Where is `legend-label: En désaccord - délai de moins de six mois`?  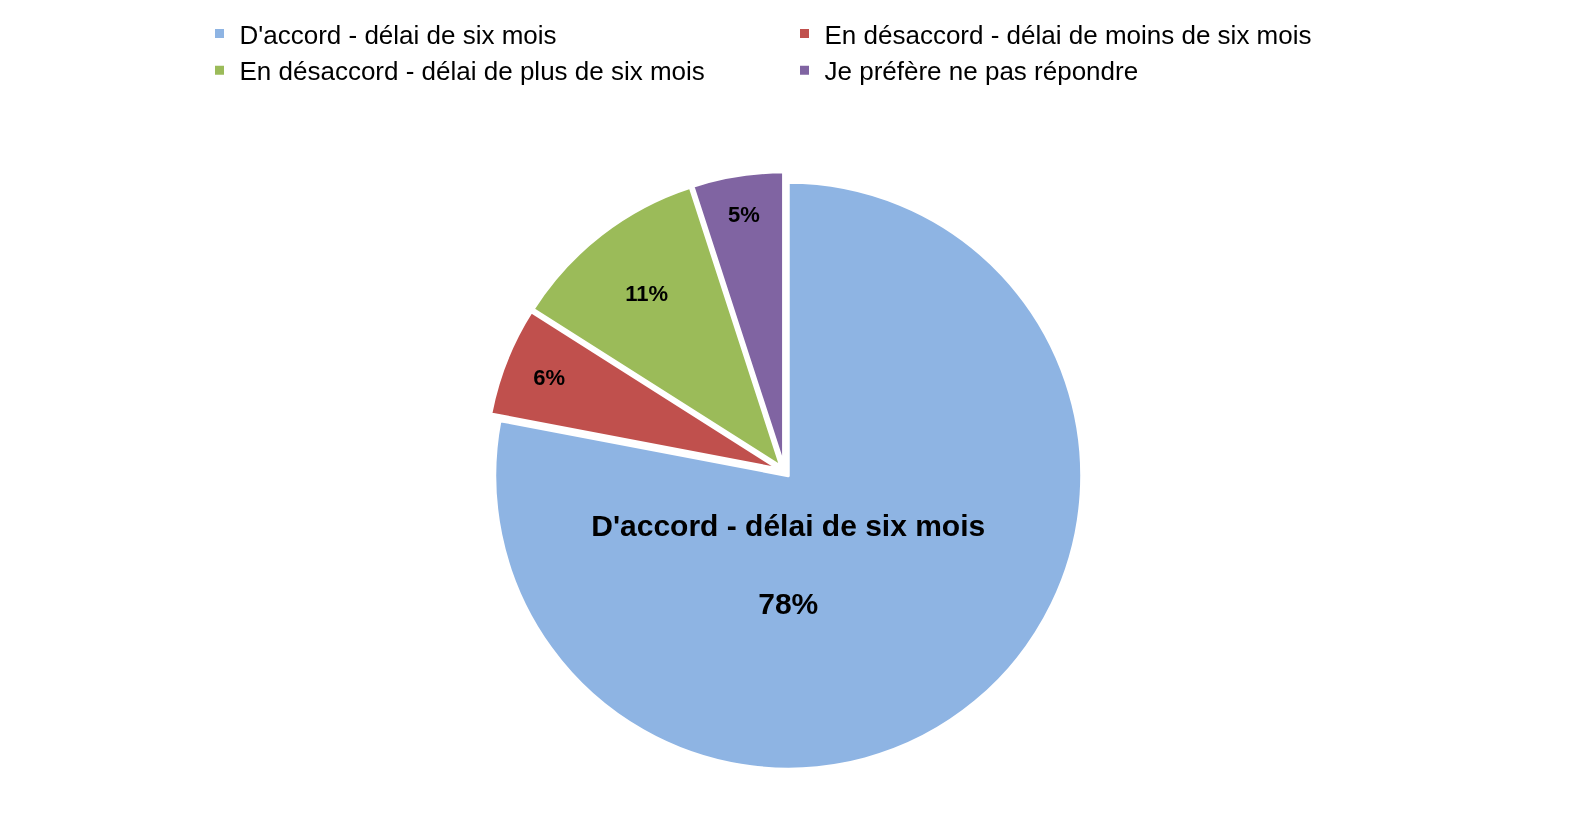
legend-label: En désaccord - délai de moins de six mois is located at coordinates (1068, 34).